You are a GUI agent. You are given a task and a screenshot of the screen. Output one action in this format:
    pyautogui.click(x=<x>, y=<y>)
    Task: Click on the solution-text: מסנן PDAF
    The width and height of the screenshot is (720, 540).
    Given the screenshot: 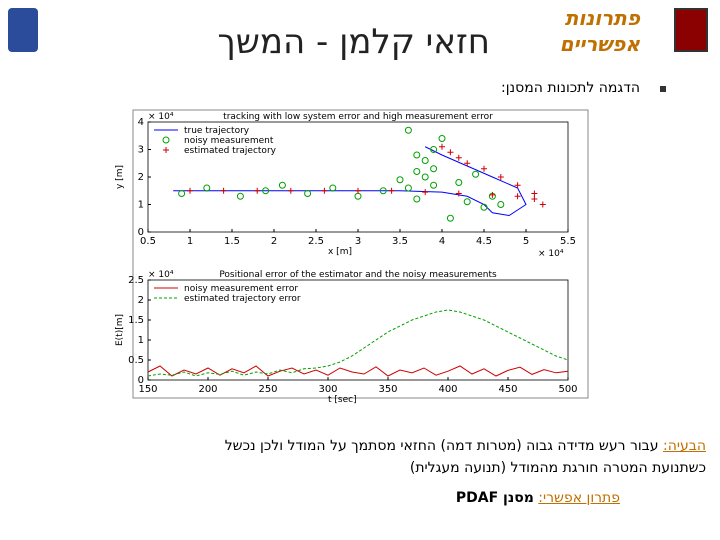 What is the action you would take?
    pyautogui.click(x=494, y=498)
    